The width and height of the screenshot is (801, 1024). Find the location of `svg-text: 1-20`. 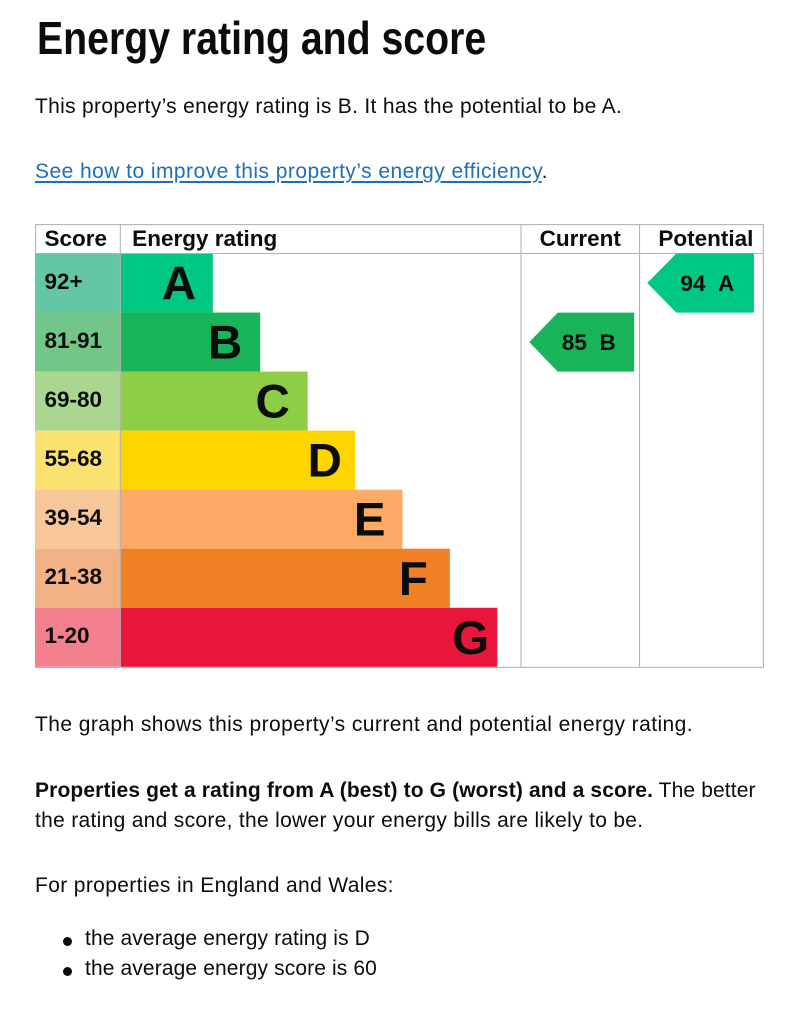

svg-text: 1-20 is located at coordinates (66, 635).